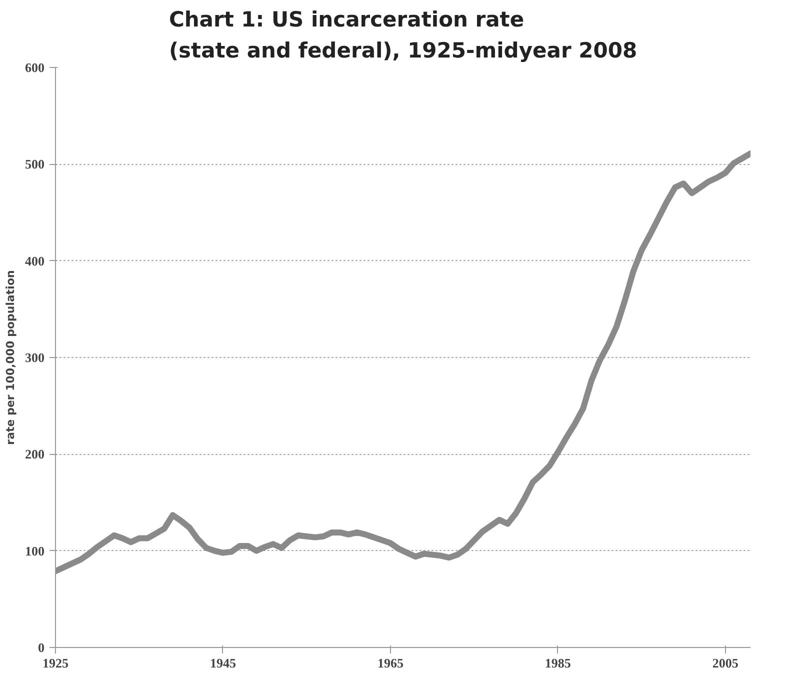  Describe the element at coordinates (403, 34) in the screenshot. I see `chart-title: Chart 1: US incarceration rate (state and federal), 1925-midyear 2008` at that location.